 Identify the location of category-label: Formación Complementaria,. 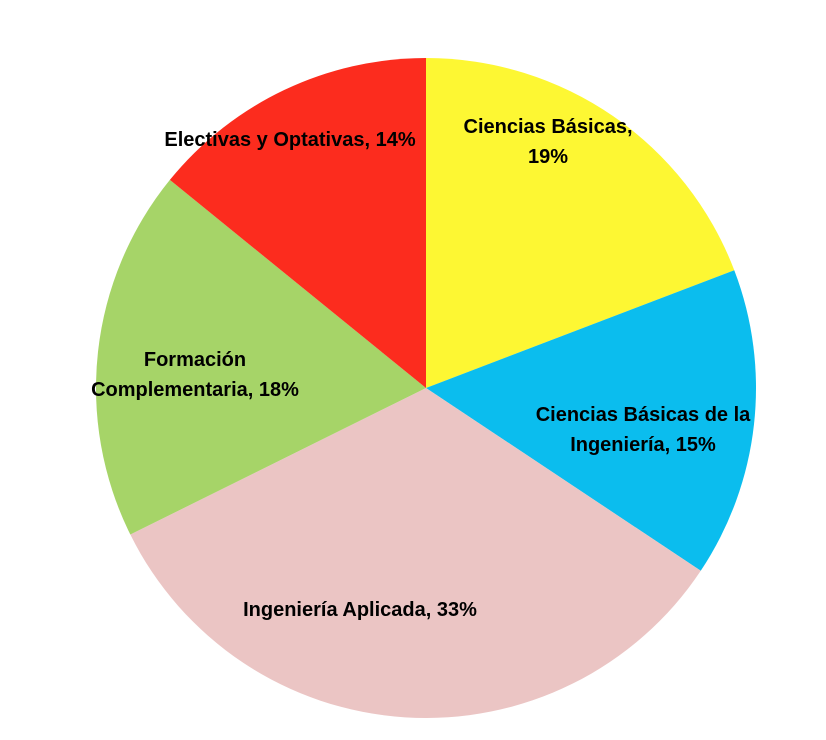
(172, 375).